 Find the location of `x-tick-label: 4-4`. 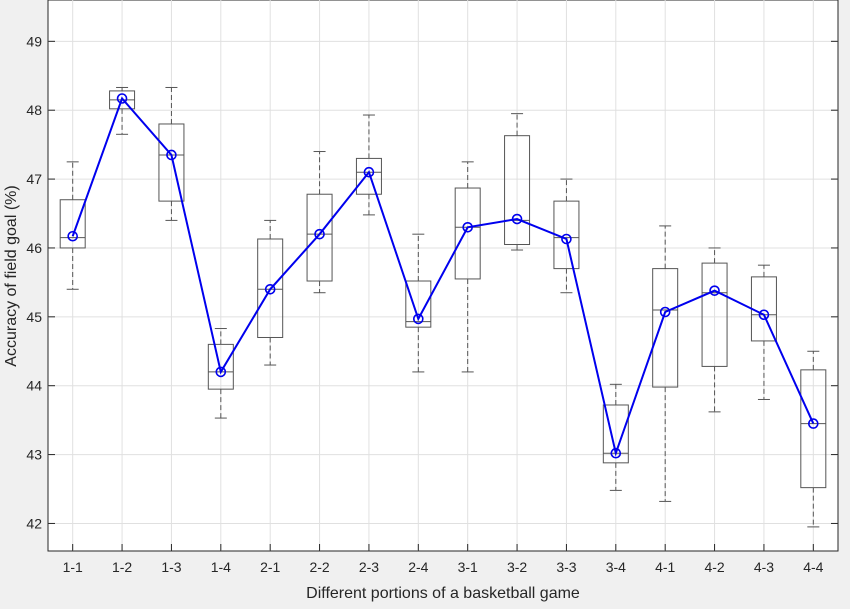

x-tick-label: 4-4 is located at coordinates (813, 567).